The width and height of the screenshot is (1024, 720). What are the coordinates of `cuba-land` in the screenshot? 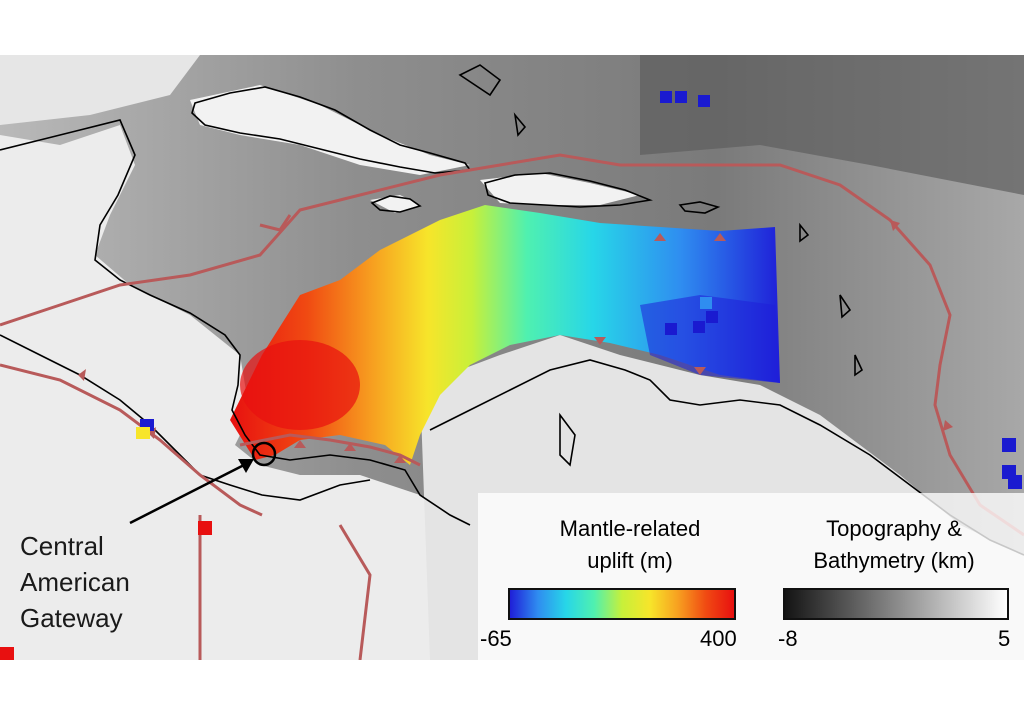 It's located at (330, 130).